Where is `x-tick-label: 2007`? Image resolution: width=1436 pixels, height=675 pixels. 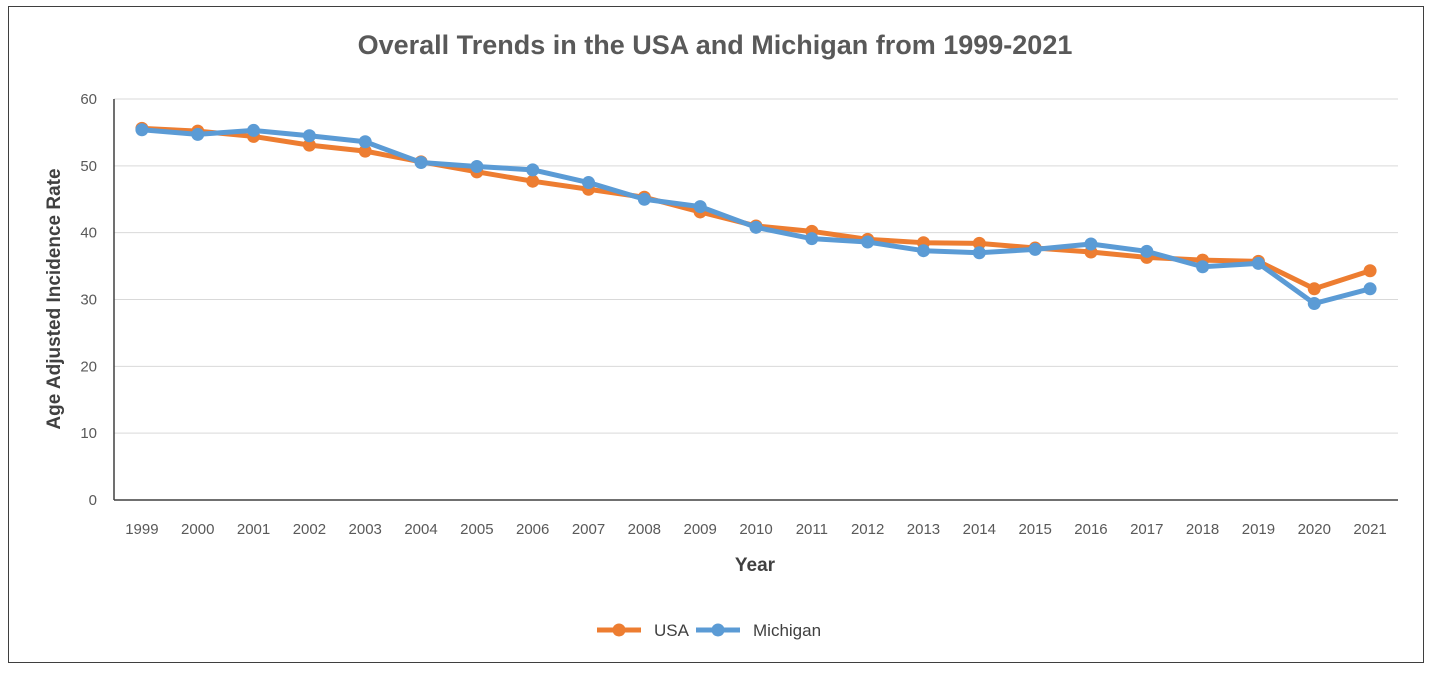
x-tick-label: 2007 is located at coordinates (588, 529).